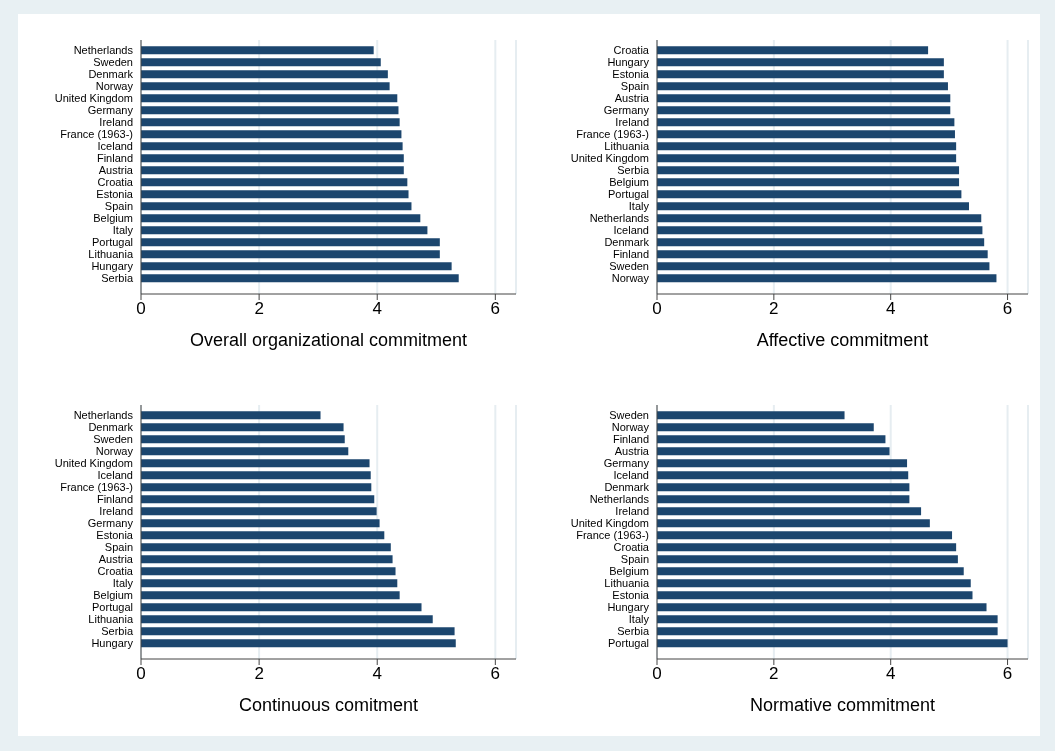  What do you see at coordinates (115, 145) in the screenshot?
I see `y-tick-label: Iceland` at bounding box center [115, 145].